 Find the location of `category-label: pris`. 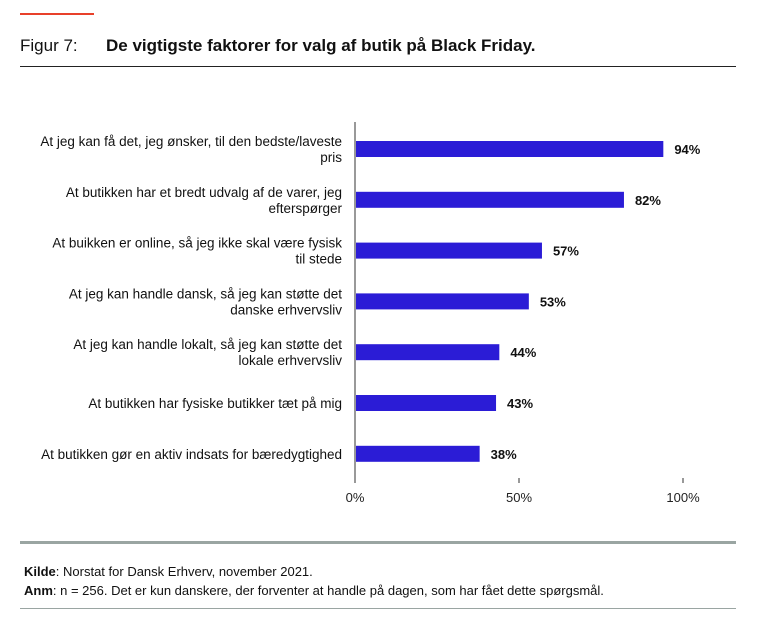

category-label: pris is located at coordinates (331, 157).